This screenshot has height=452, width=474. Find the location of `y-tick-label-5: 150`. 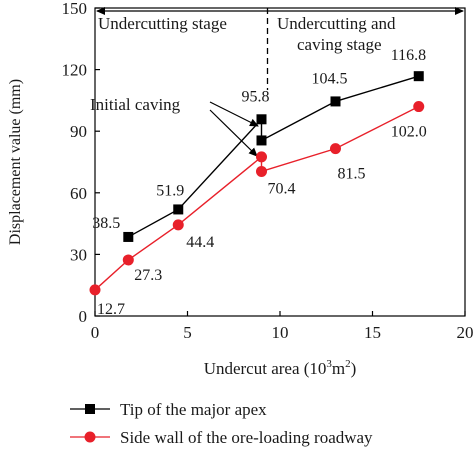

y-tick-label-5: 150 is located at coordinates (75, 9).